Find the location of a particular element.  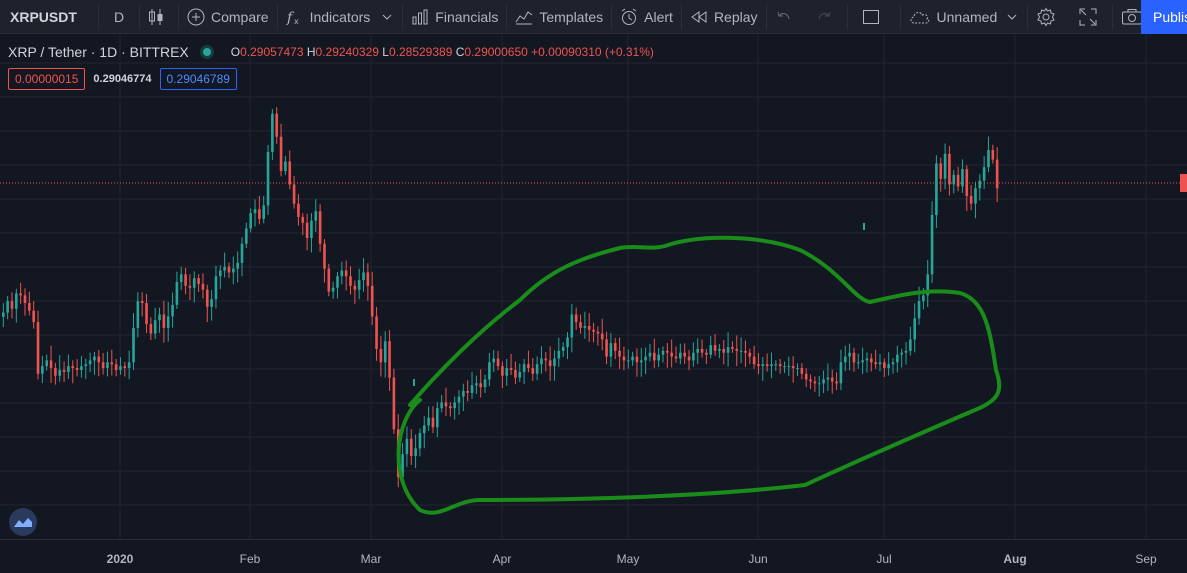

replay-label: Replay is located at coordinates (735, 16).